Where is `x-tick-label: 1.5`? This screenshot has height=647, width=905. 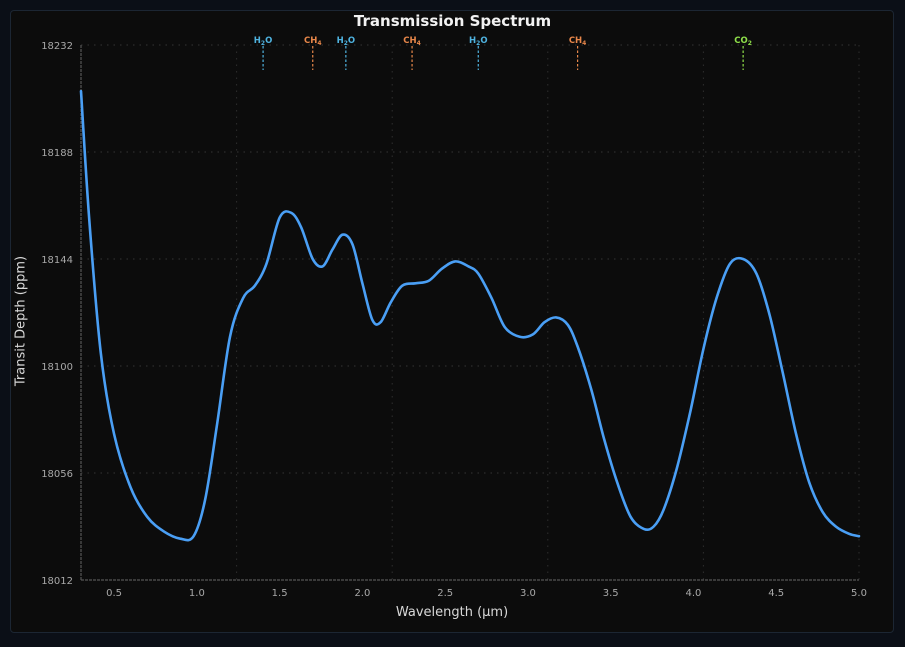
x-tick-label: 1.5 is located at coordinates (280, 593).